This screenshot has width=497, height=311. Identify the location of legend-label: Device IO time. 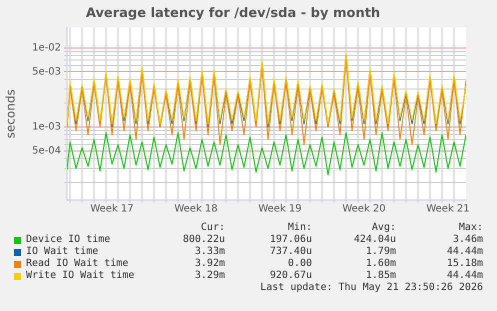
(68, 240).